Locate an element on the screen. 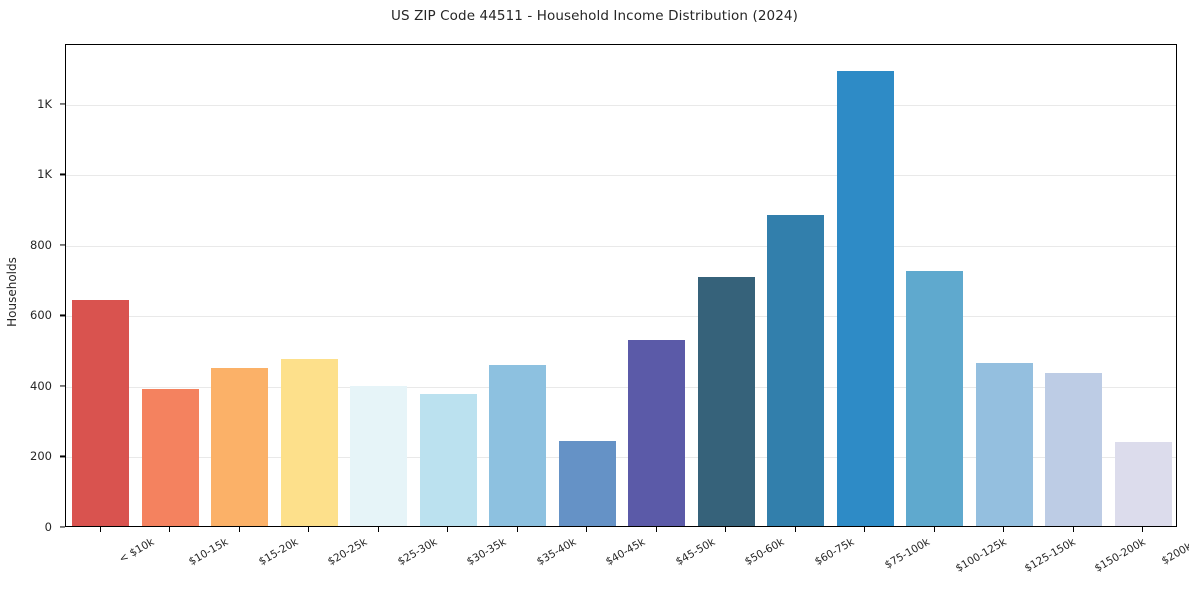 The image size is (1189, 590). y-axis-label: Households is located at coordinates (12, 292).